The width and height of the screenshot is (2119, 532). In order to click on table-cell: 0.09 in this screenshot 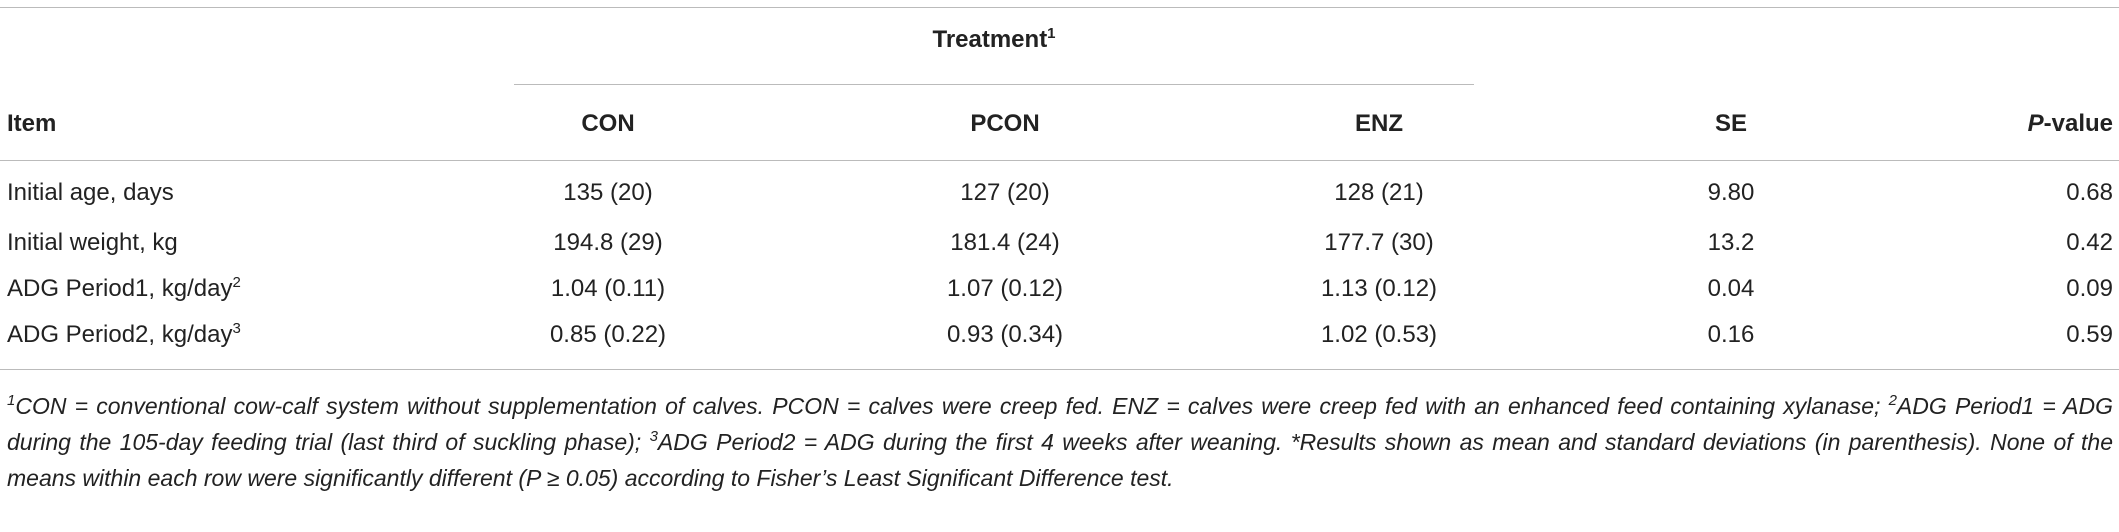, I will do `click(2089, 288)`.